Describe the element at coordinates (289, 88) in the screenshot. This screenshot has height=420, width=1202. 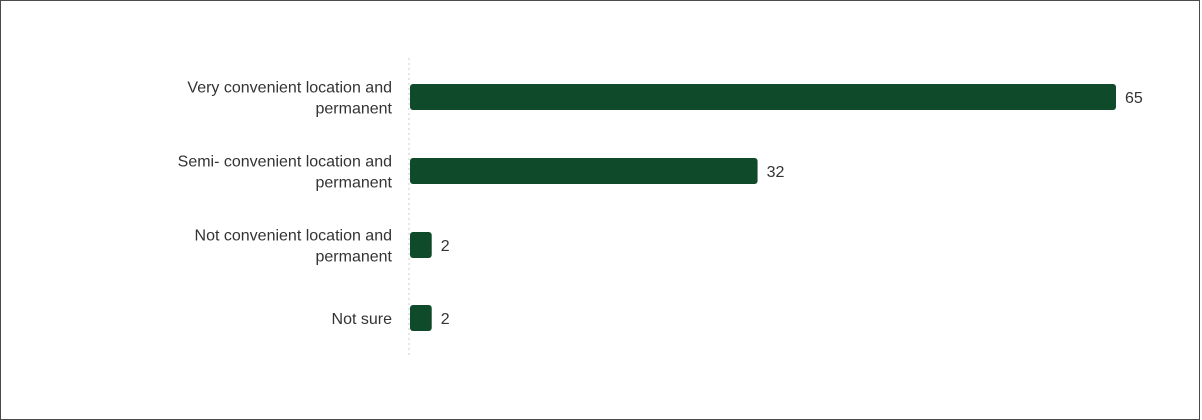
I see `category-label-0-line-0: Very convenient location and` at that location.